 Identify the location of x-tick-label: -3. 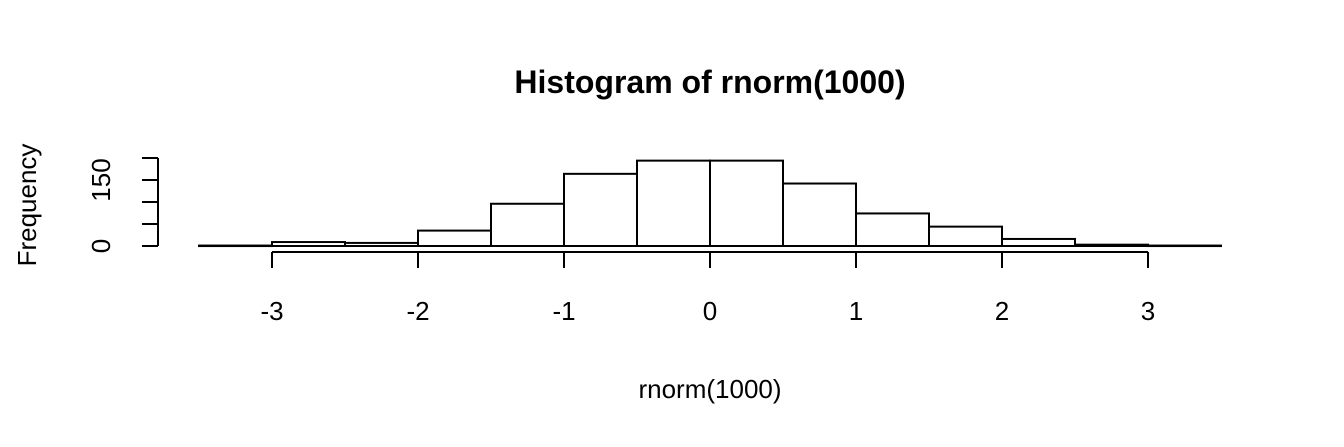
(271, 311).